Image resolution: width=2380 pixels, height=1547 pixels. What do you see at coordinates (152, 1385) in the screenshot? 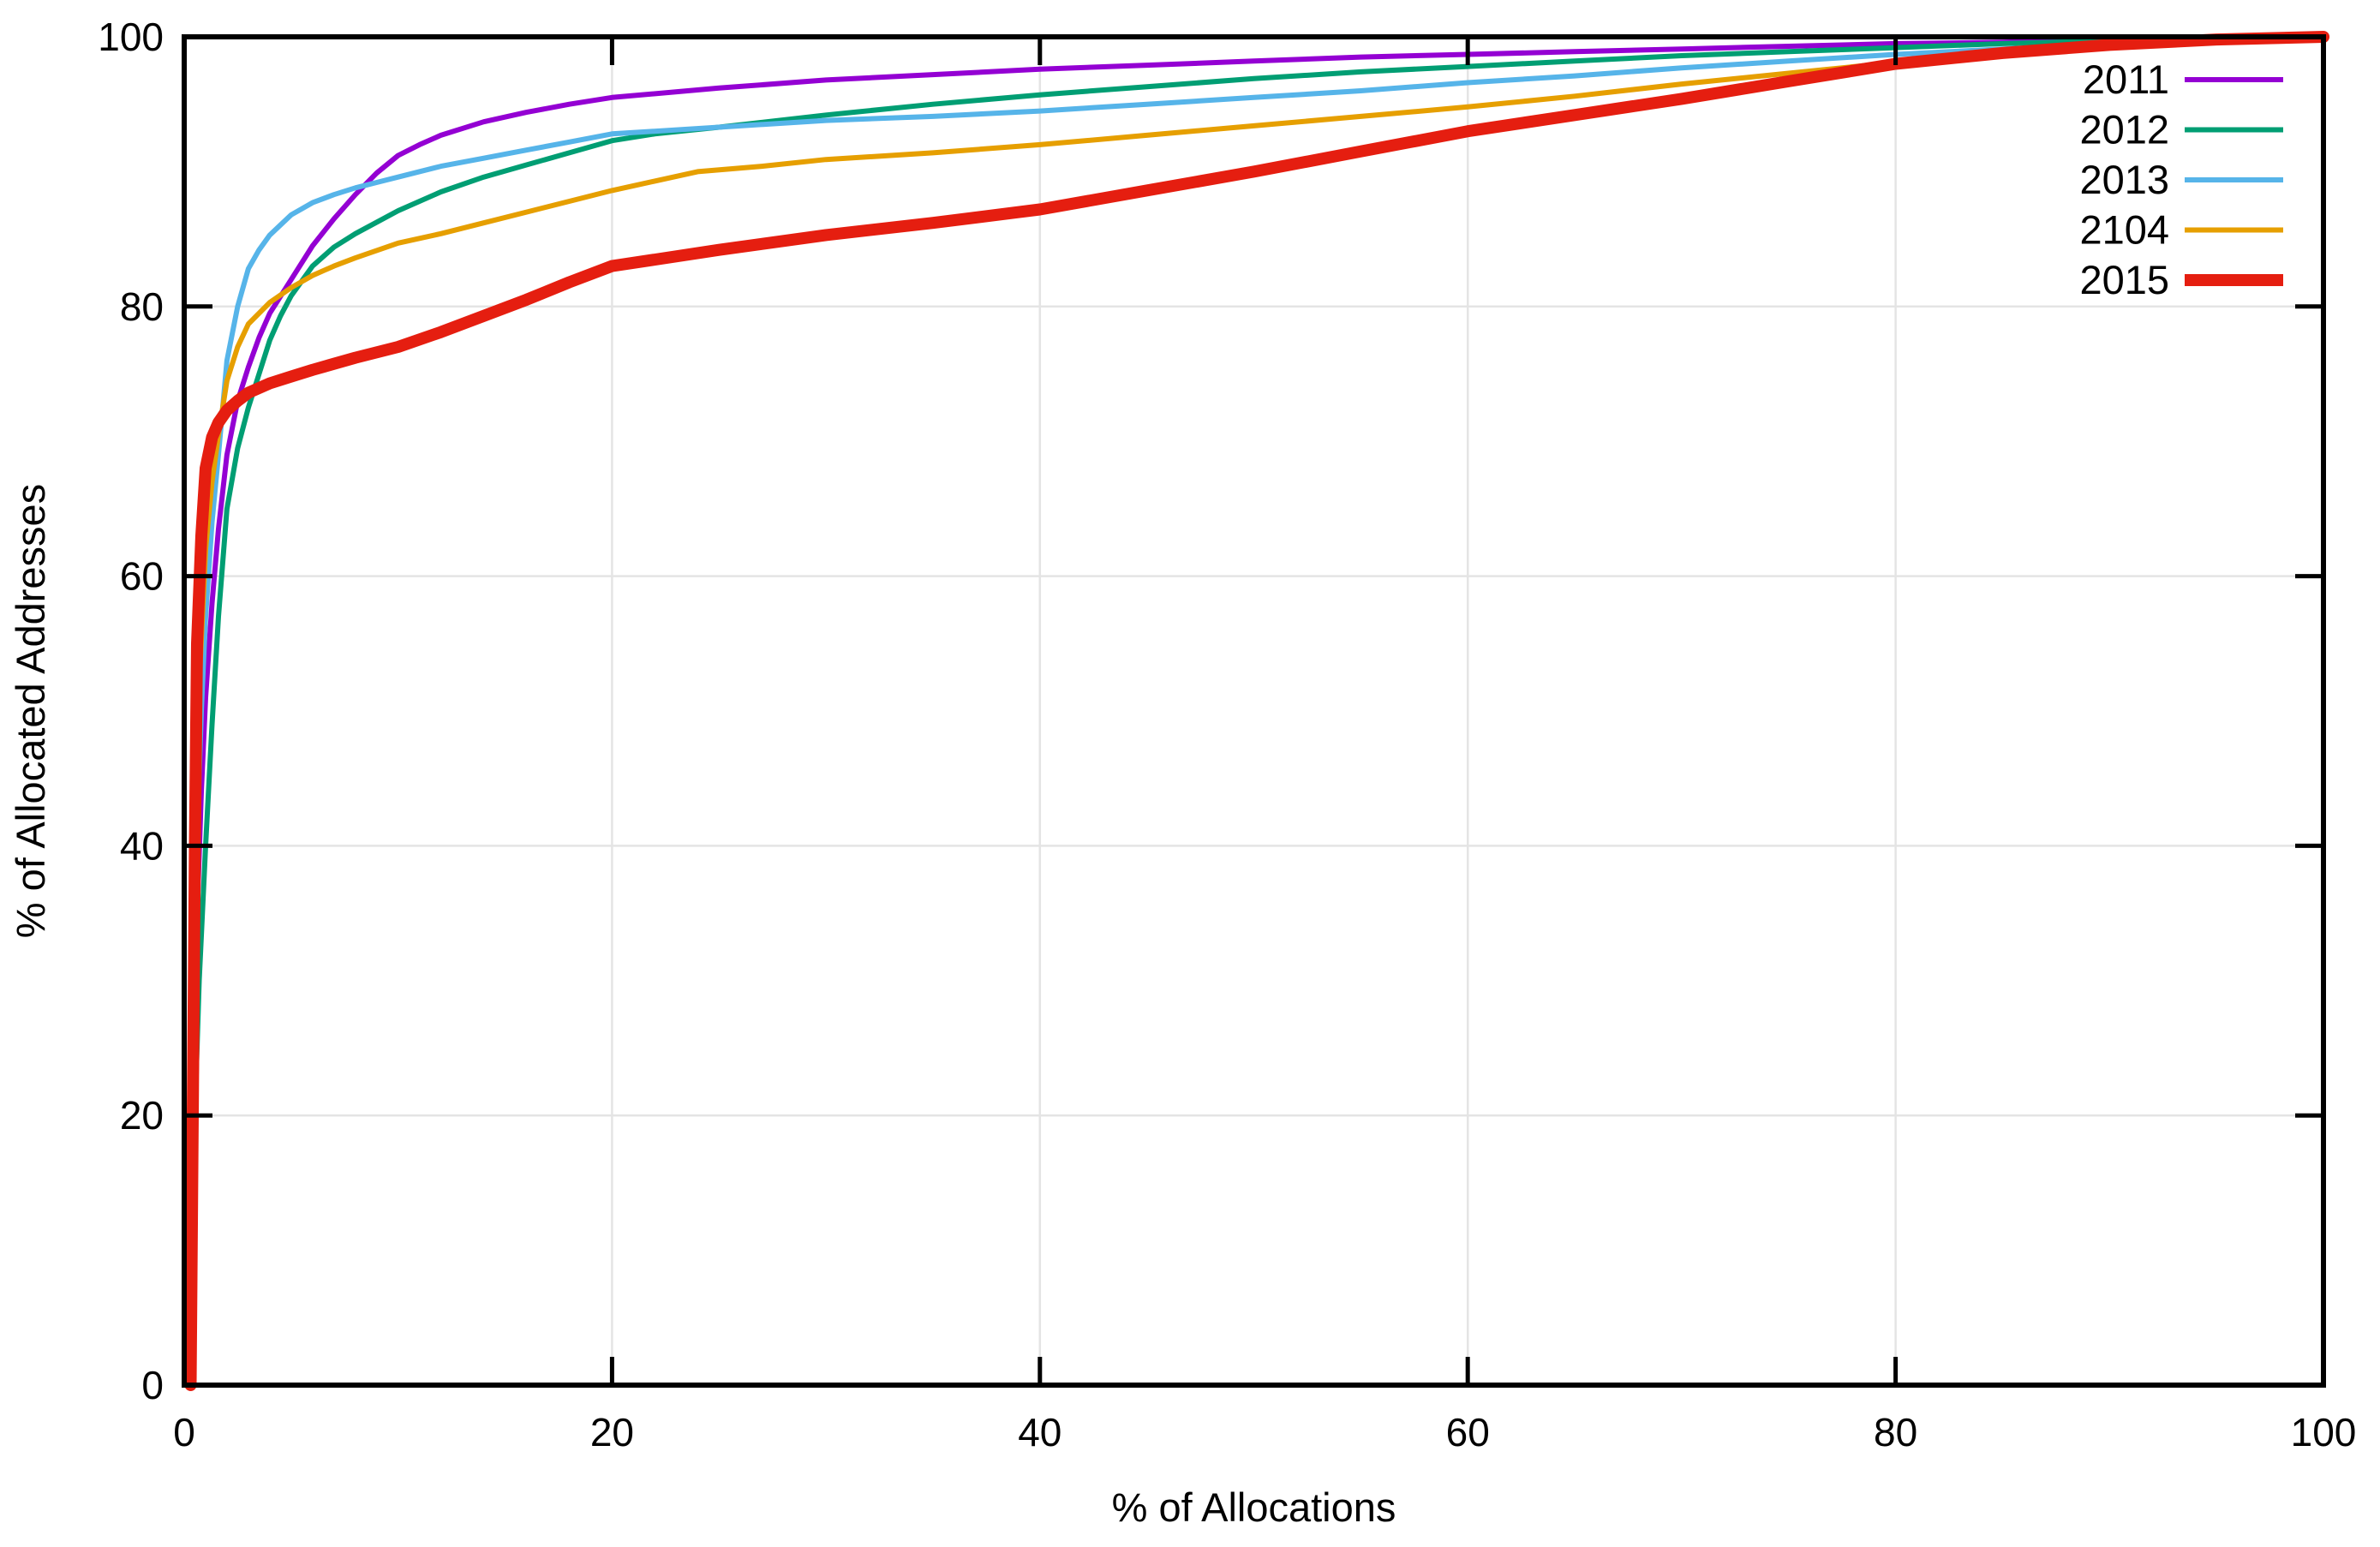
I see `y-tick-label: 0` at bounding box center [152, 1385].